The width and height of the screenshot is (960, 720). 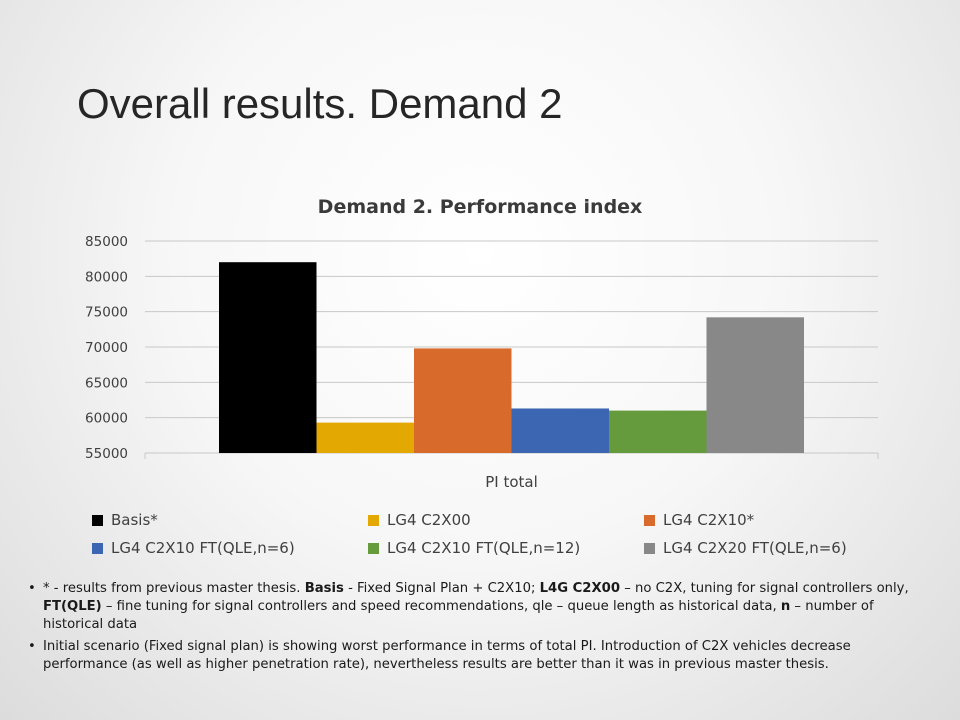 I want to click on chart-title: Demand 2. Performance index, so click(x=480, y=207).